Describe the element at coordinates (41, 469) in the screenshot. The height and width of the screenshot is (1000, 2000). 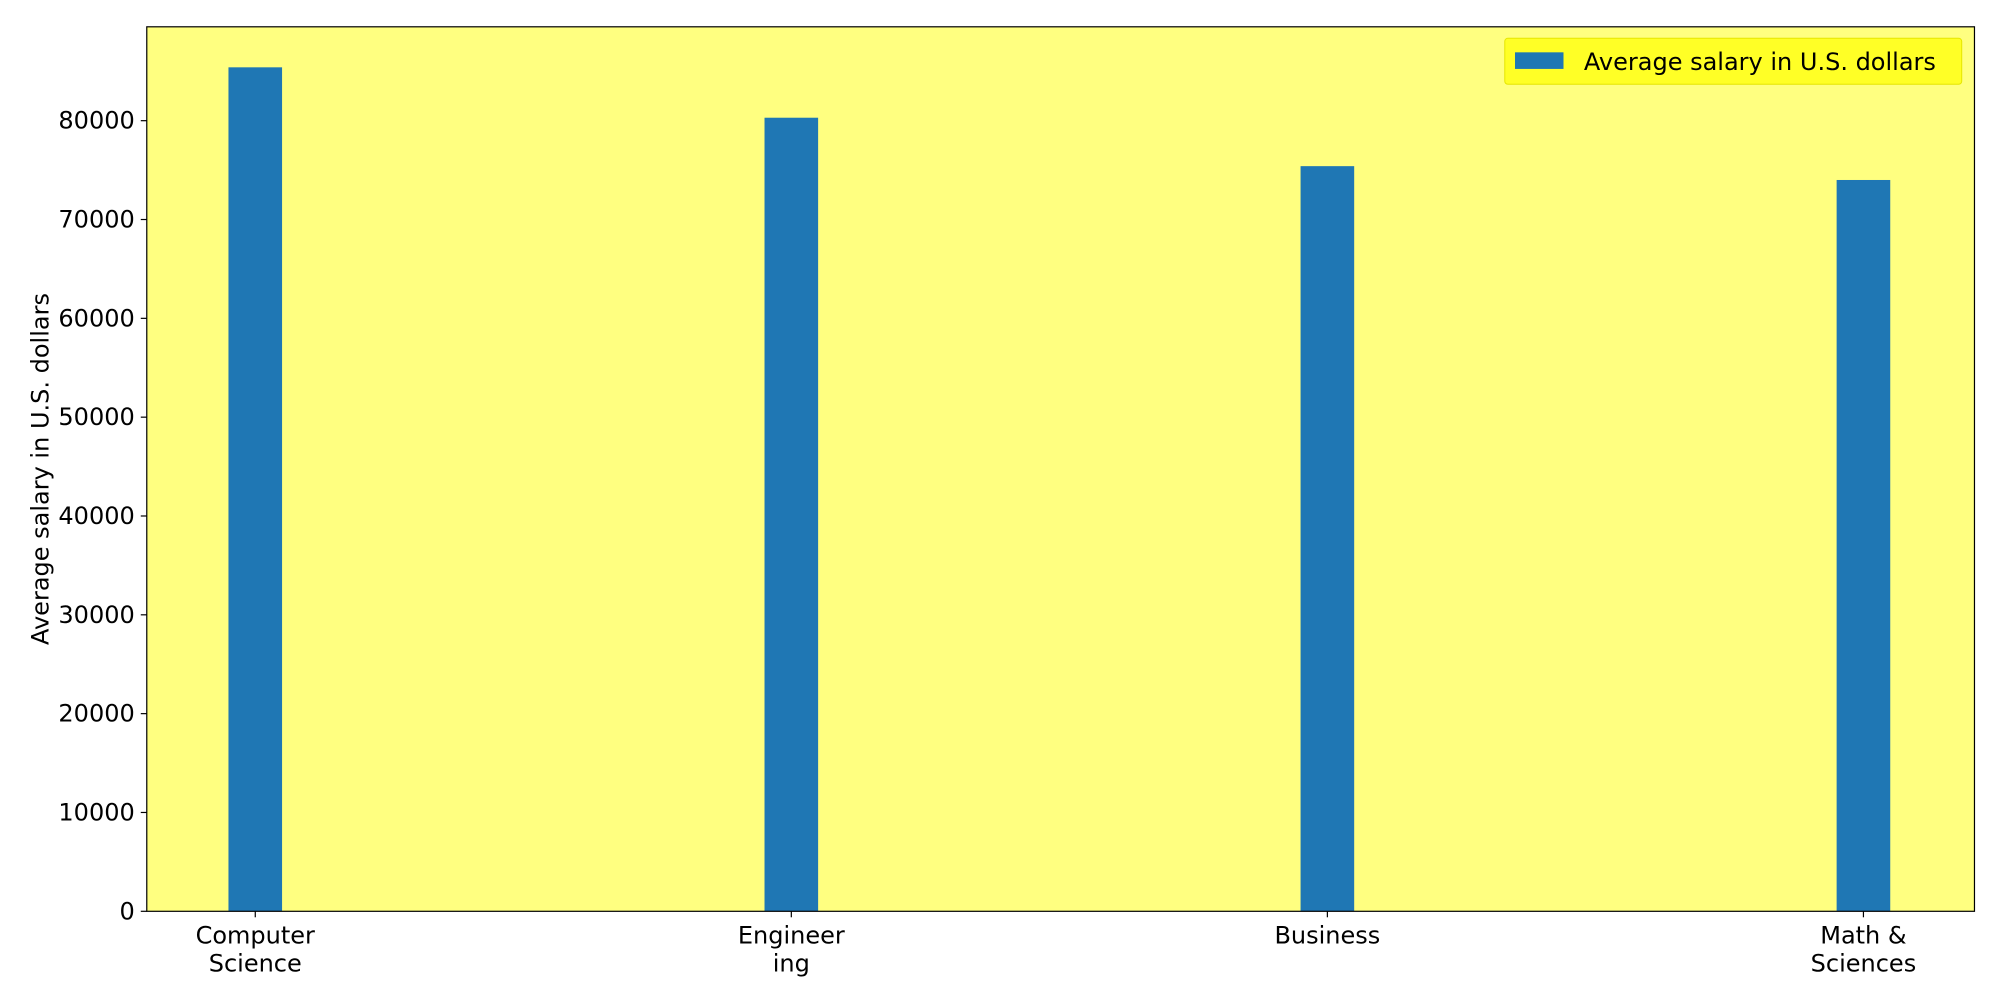
I see `y-axis-label: Average salary in U.S. dollars` at that location.